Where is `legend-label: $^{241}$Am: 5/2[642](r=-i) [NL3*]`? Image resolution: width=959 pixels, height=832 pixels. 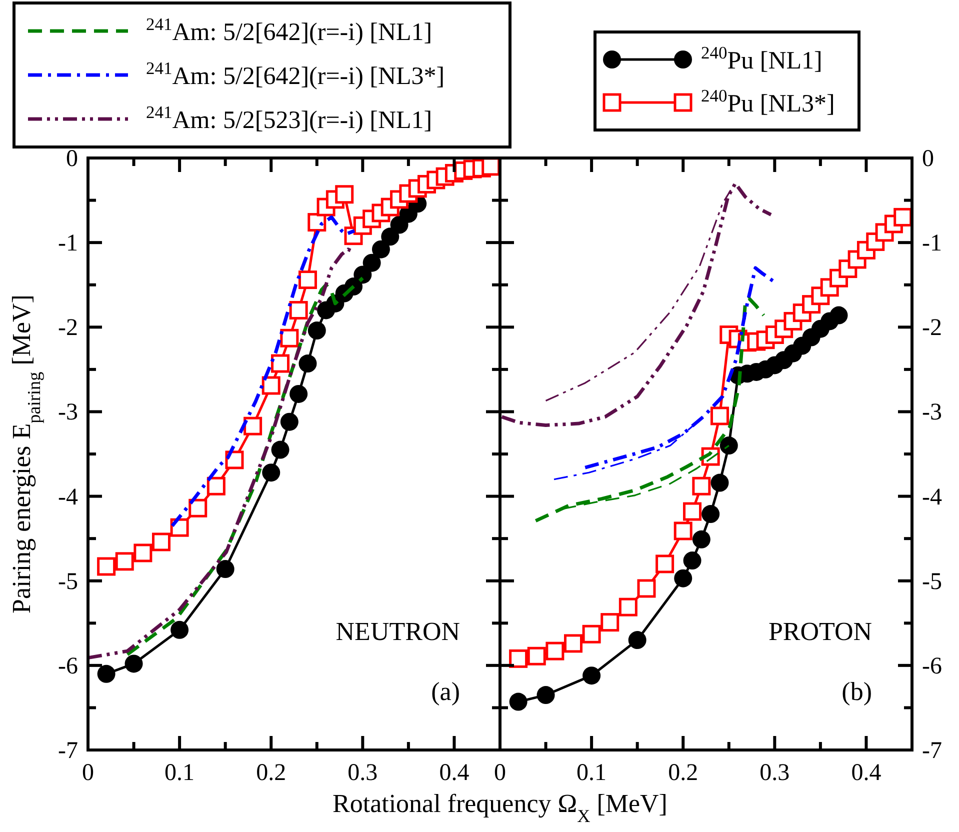 legend-label: $^{241}$Am: 5/2[642](r=-i) [NL3*] is located at coordinates (295, 74).